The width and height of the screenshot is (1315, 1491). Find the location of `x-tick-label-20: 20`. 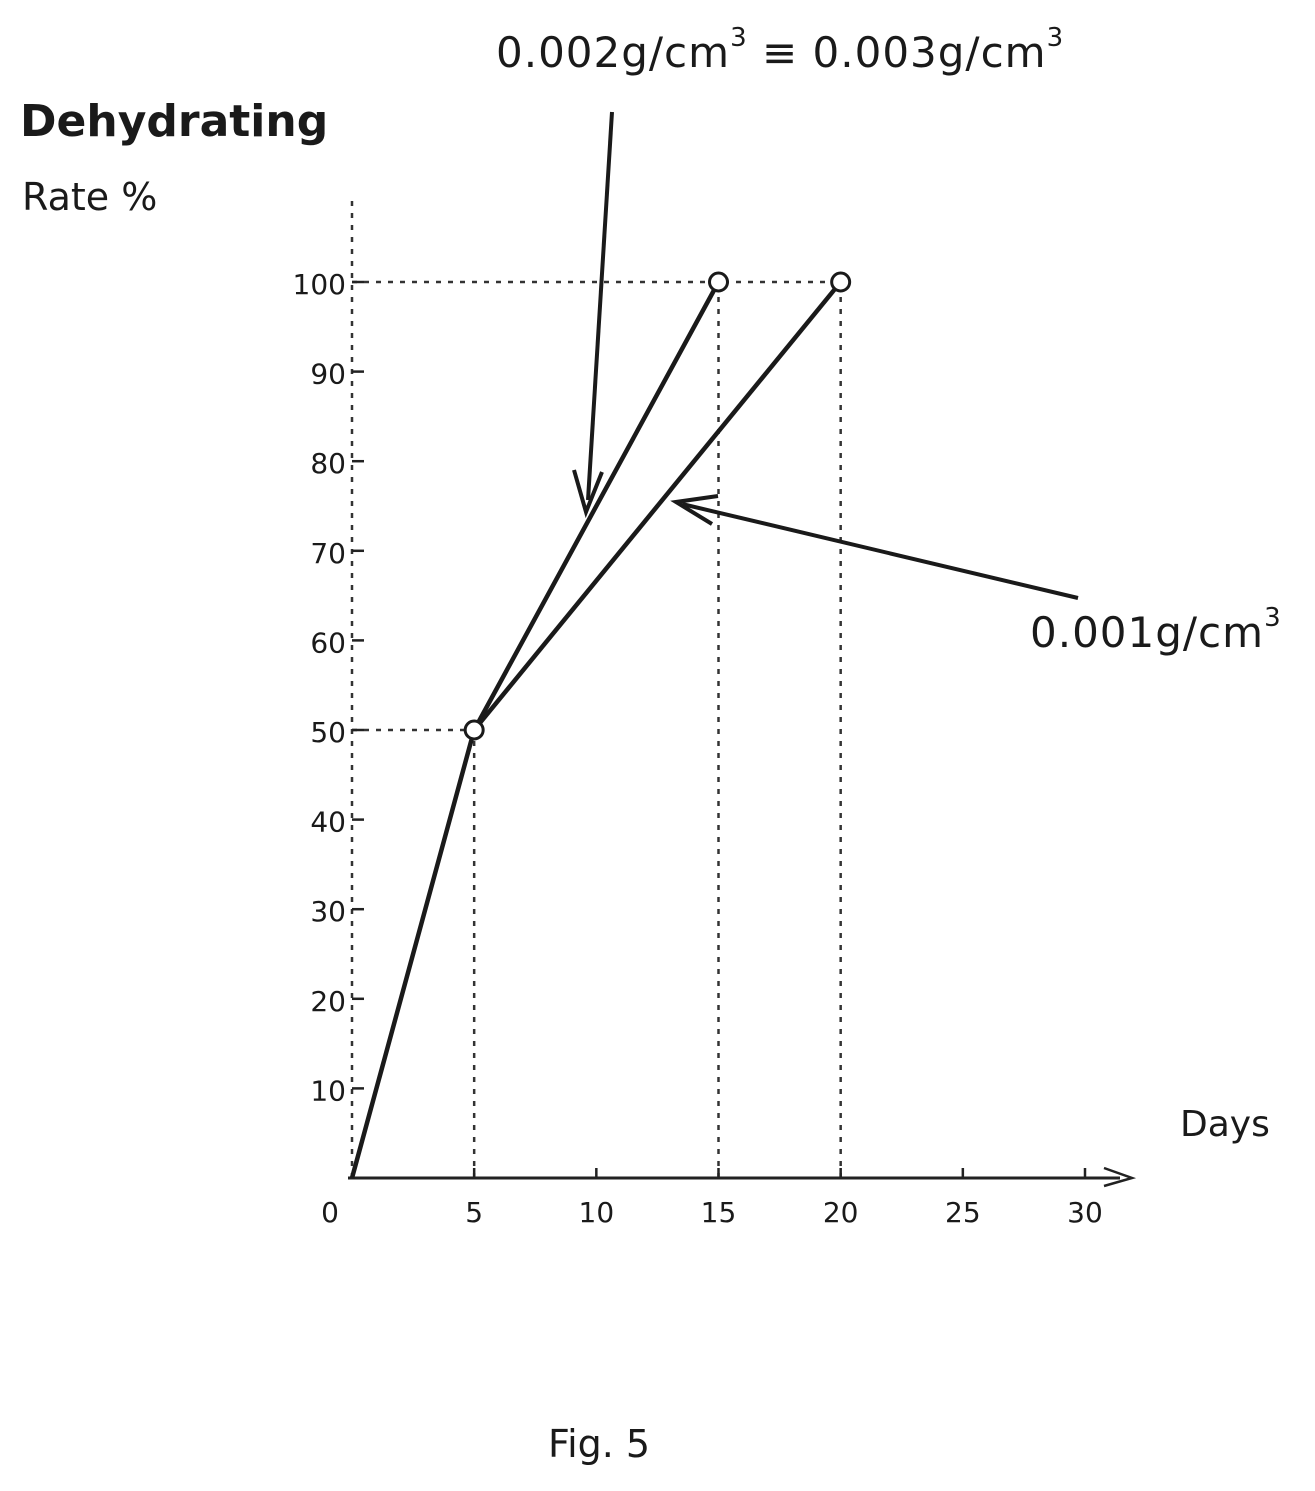

x-tick-label-20: 20 is located at coordinates (841, 1212).